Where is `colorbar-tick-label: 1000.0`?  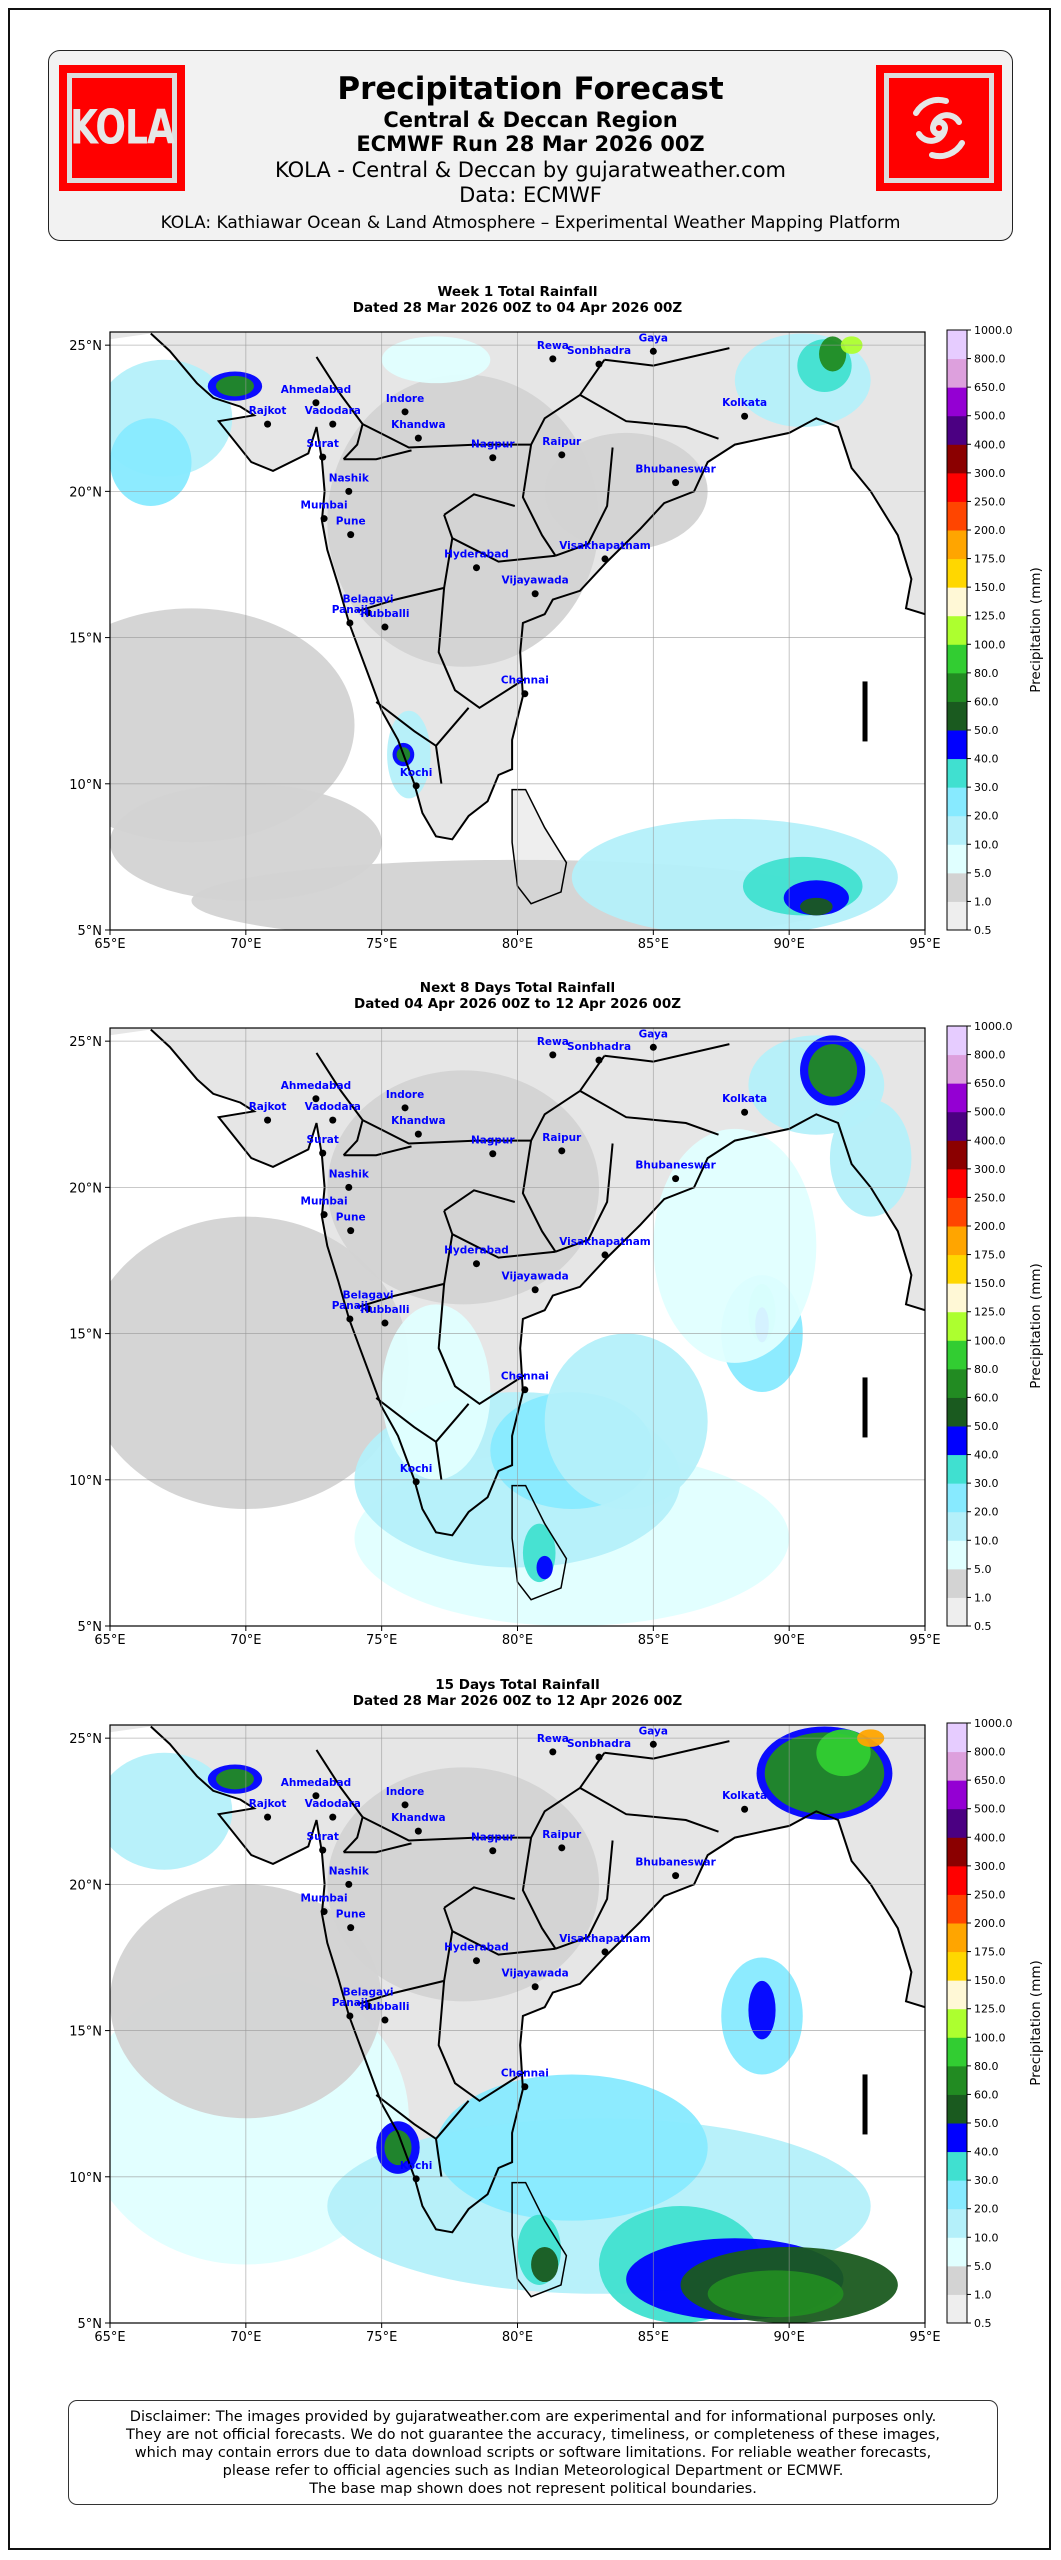
colorbar-tick-label: 1000.0 is located at coordinates (993, 1723).